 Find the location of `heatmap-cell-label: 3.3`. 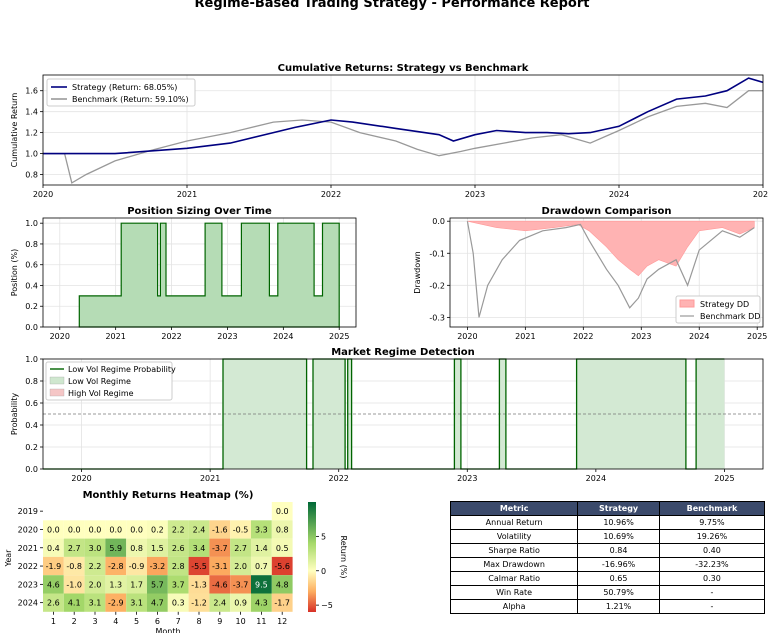

heatmap-cell-label: 3.3 is located at coordinates (261, 529).